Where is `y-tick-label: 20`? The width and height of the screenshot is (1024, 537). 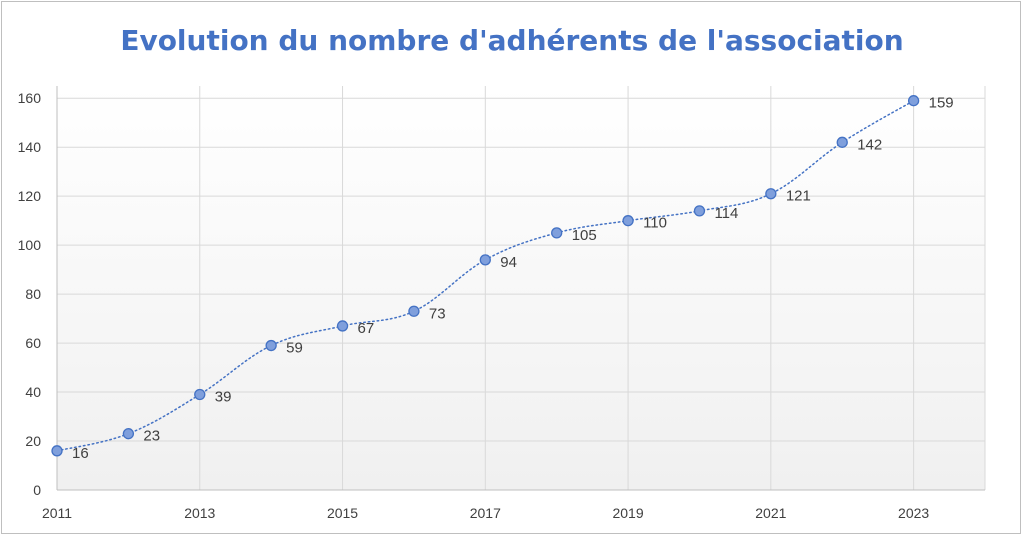 y-tick-label: 20 is located at coordinates (33, 441).